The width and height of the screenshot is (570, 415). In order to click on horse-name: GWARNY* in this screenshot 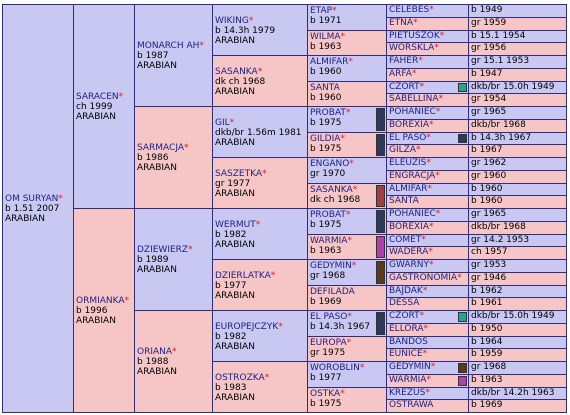, I will do `click(411, 265)`.